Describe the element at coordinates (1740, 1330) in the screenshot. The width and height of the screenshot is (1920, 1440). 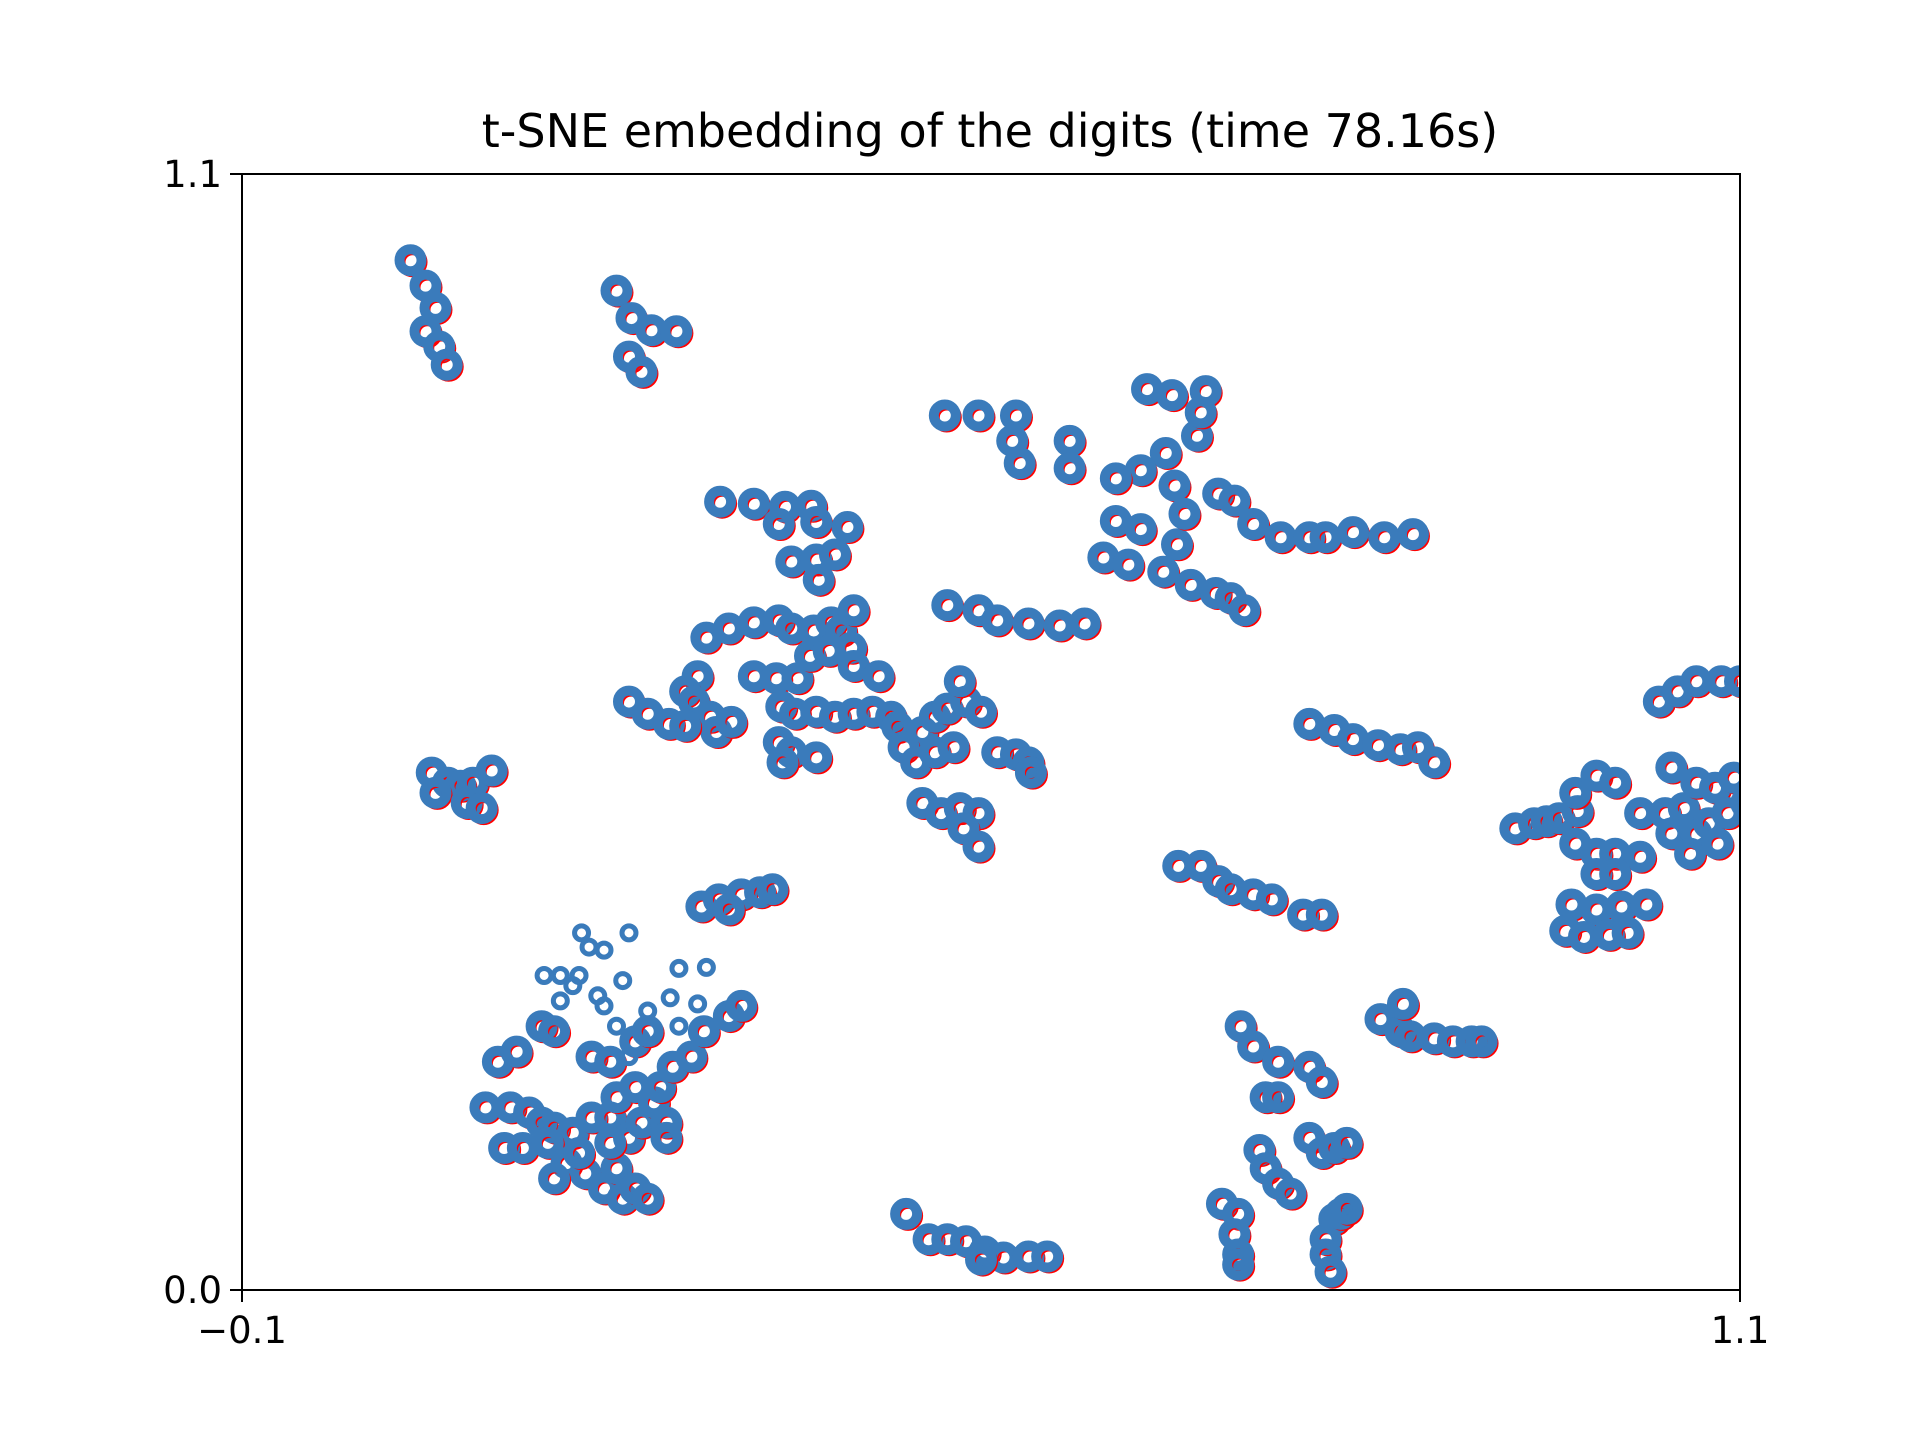
I see `x-tick-label: 1.1` at that location.